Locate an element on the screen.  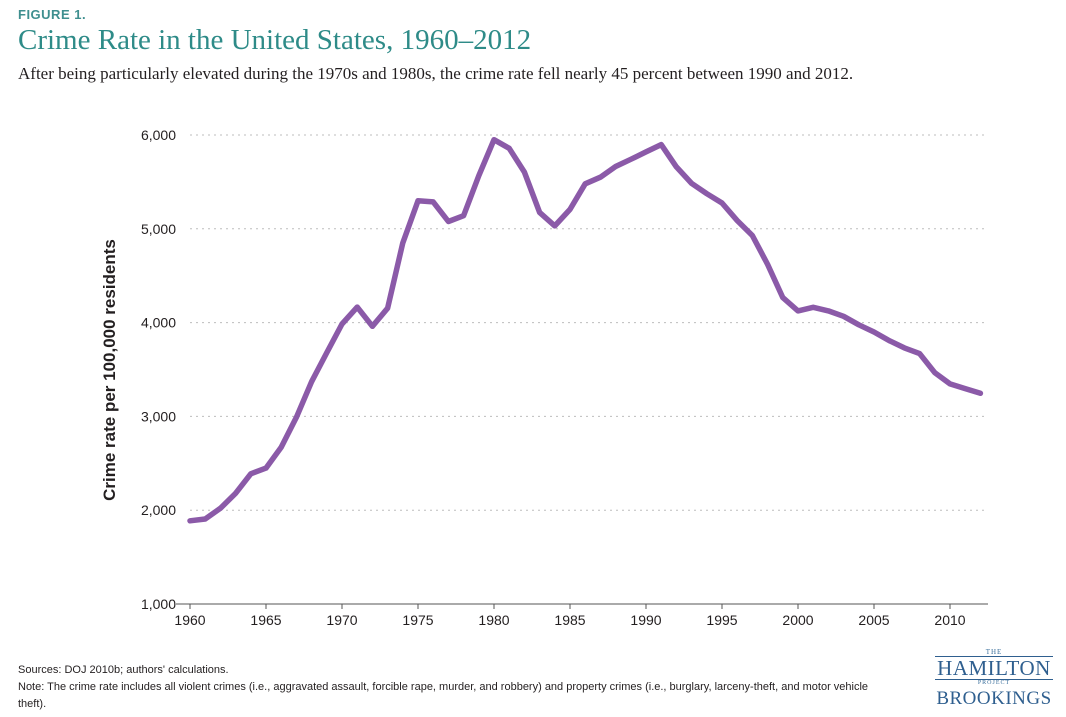
logo-the: THE is located at coordinates (994, 652).